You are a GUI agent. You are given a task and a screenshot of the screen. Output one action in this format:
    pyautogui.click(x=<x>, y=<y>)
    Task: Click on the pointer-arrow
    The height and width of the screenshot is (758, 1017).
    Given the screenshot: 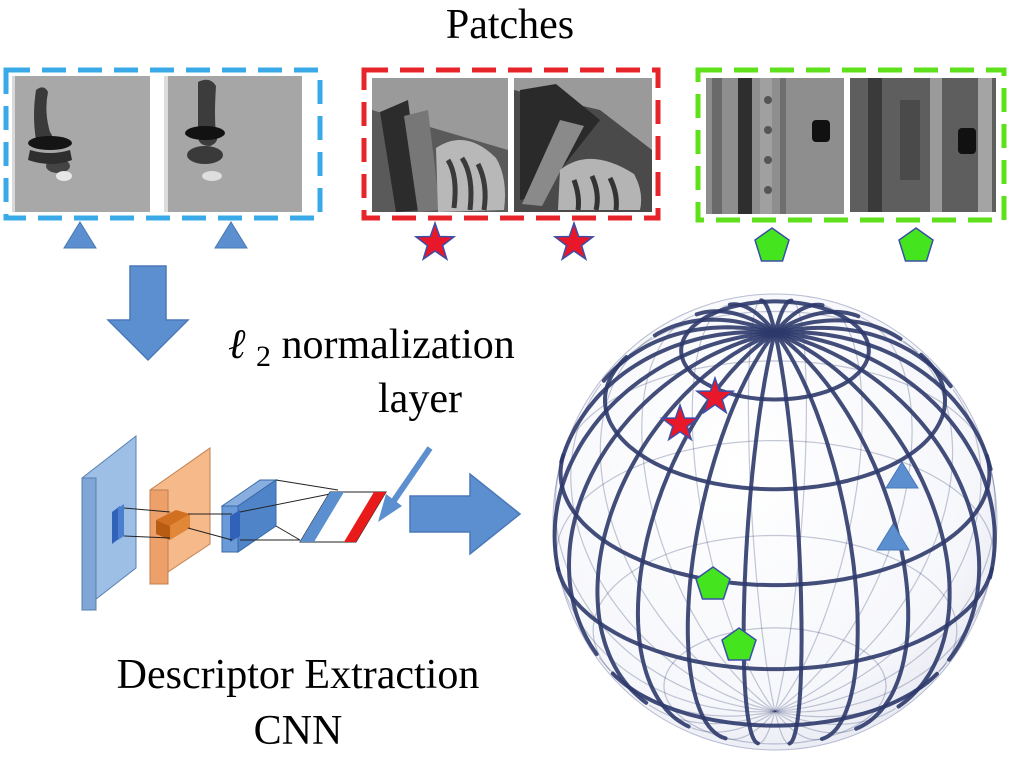 What is the action you would take?
    pyautogui.click(x=405, y=484)
    